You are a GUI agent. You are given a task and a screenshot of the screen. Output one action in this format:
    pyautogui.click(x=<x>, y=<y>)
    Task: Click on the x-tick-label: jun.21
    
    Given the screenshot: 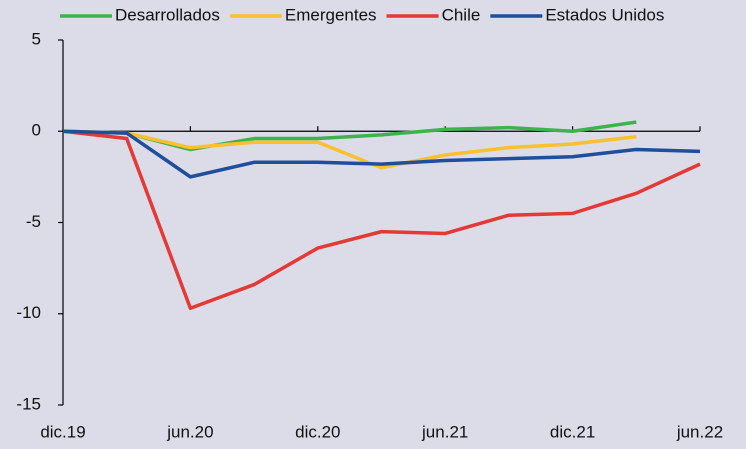 What is the action you would take?
    pyautogui.click(x=444, y=431)
    